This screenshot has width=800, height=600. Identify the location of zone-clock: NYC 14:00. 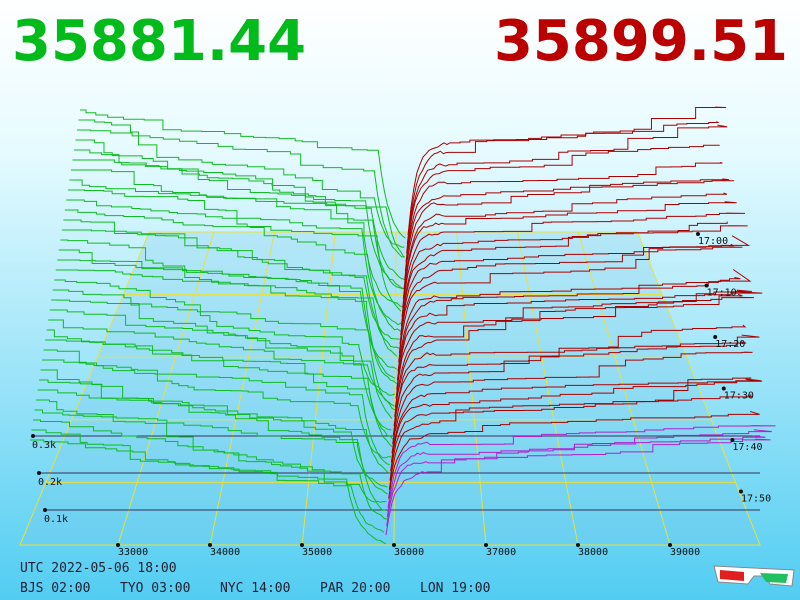
(255, 588).